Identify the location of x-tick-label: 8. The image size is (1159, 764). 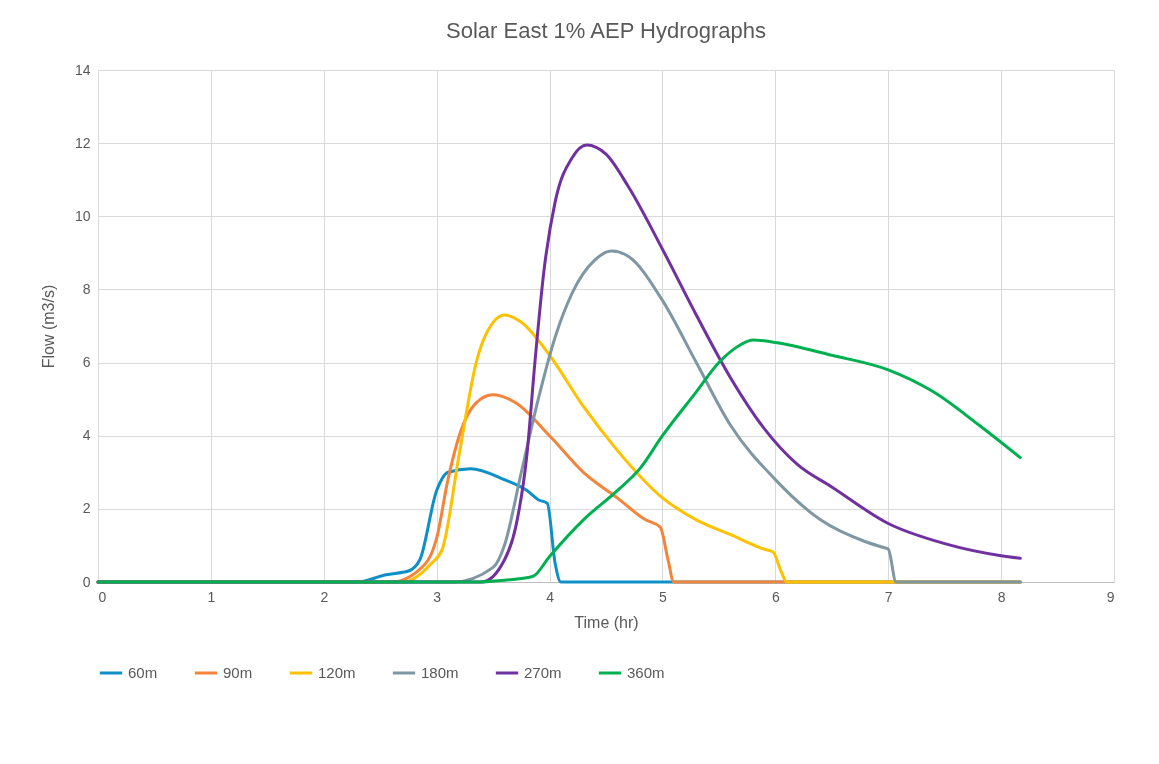
(1001, 596).